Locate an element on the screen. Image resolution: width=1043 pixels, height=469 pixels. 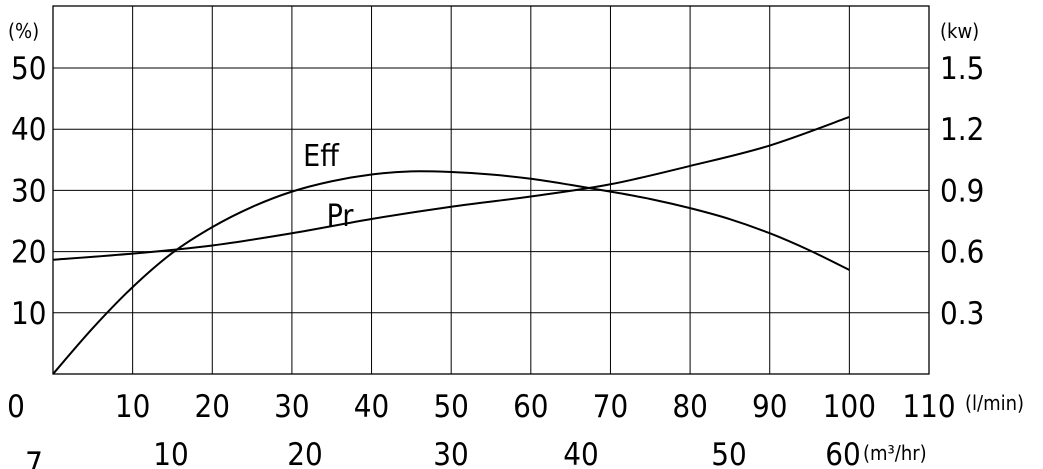
x-tick-label: 0 is located at coordinates (16, 407).